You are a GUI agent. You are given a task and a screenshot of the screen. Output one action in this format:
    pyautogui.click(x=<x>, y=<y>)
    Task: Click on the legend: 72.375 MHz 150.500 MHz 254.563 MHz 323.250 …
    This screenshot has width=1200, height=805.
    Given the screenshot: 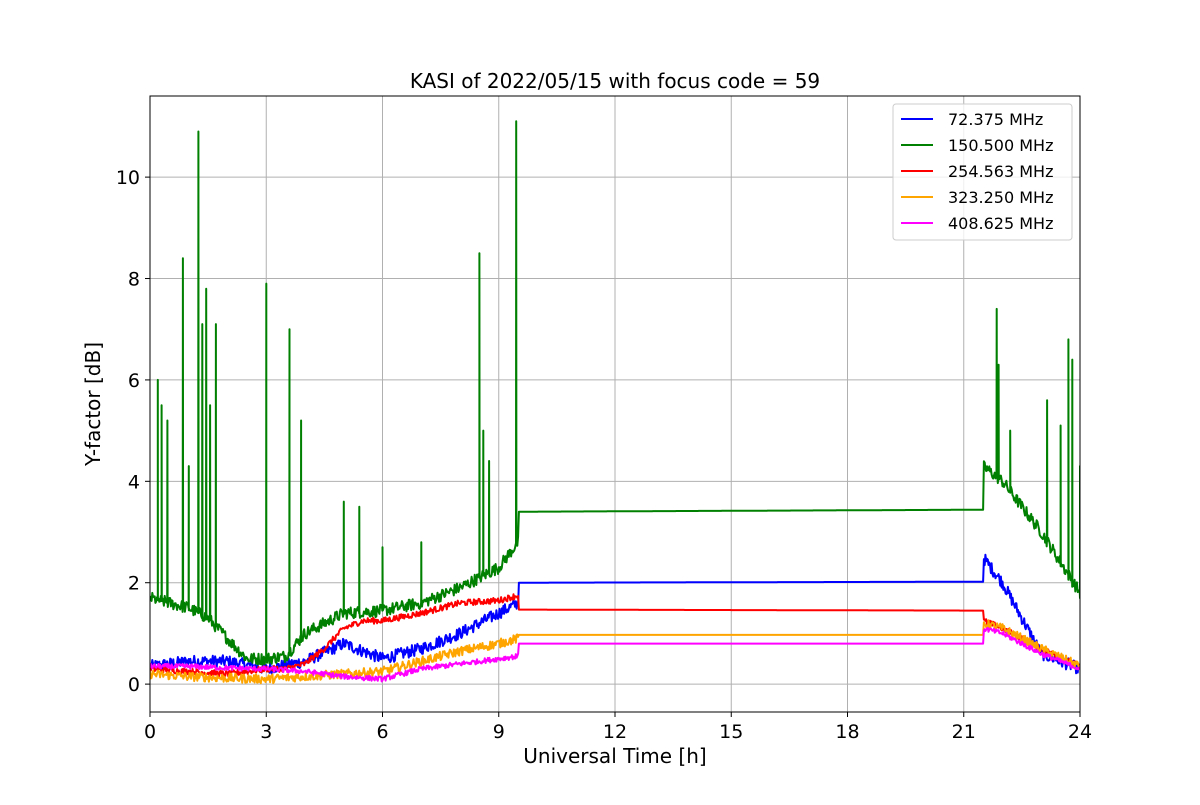 What is the action you would take?
    pyautogui.click(x=982, y=172)
    